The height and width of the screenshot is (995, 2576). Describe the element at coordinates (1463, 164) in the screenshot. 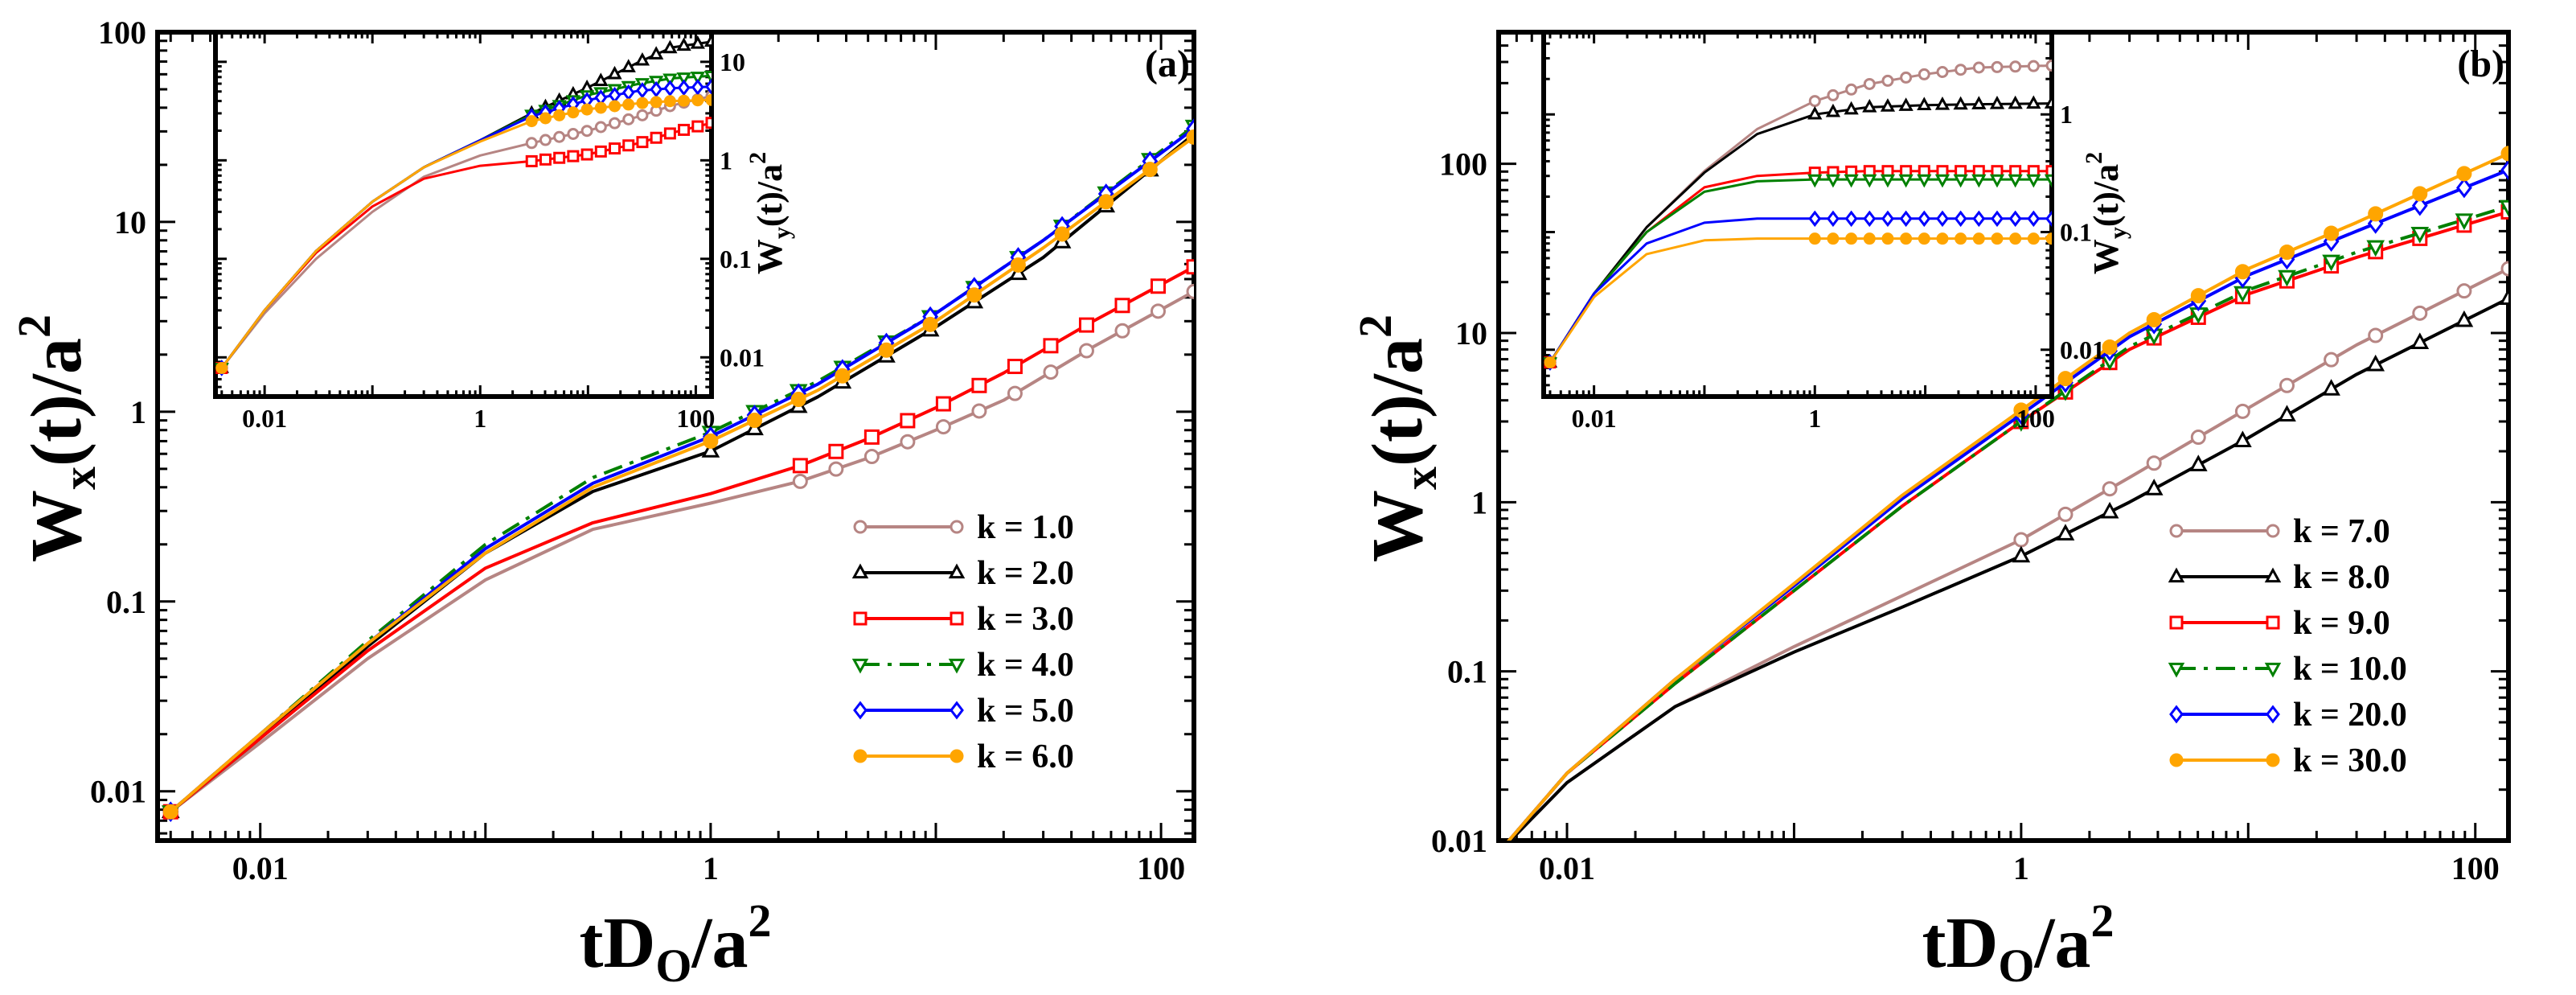

I see `y-tick-label: 100` at that location.